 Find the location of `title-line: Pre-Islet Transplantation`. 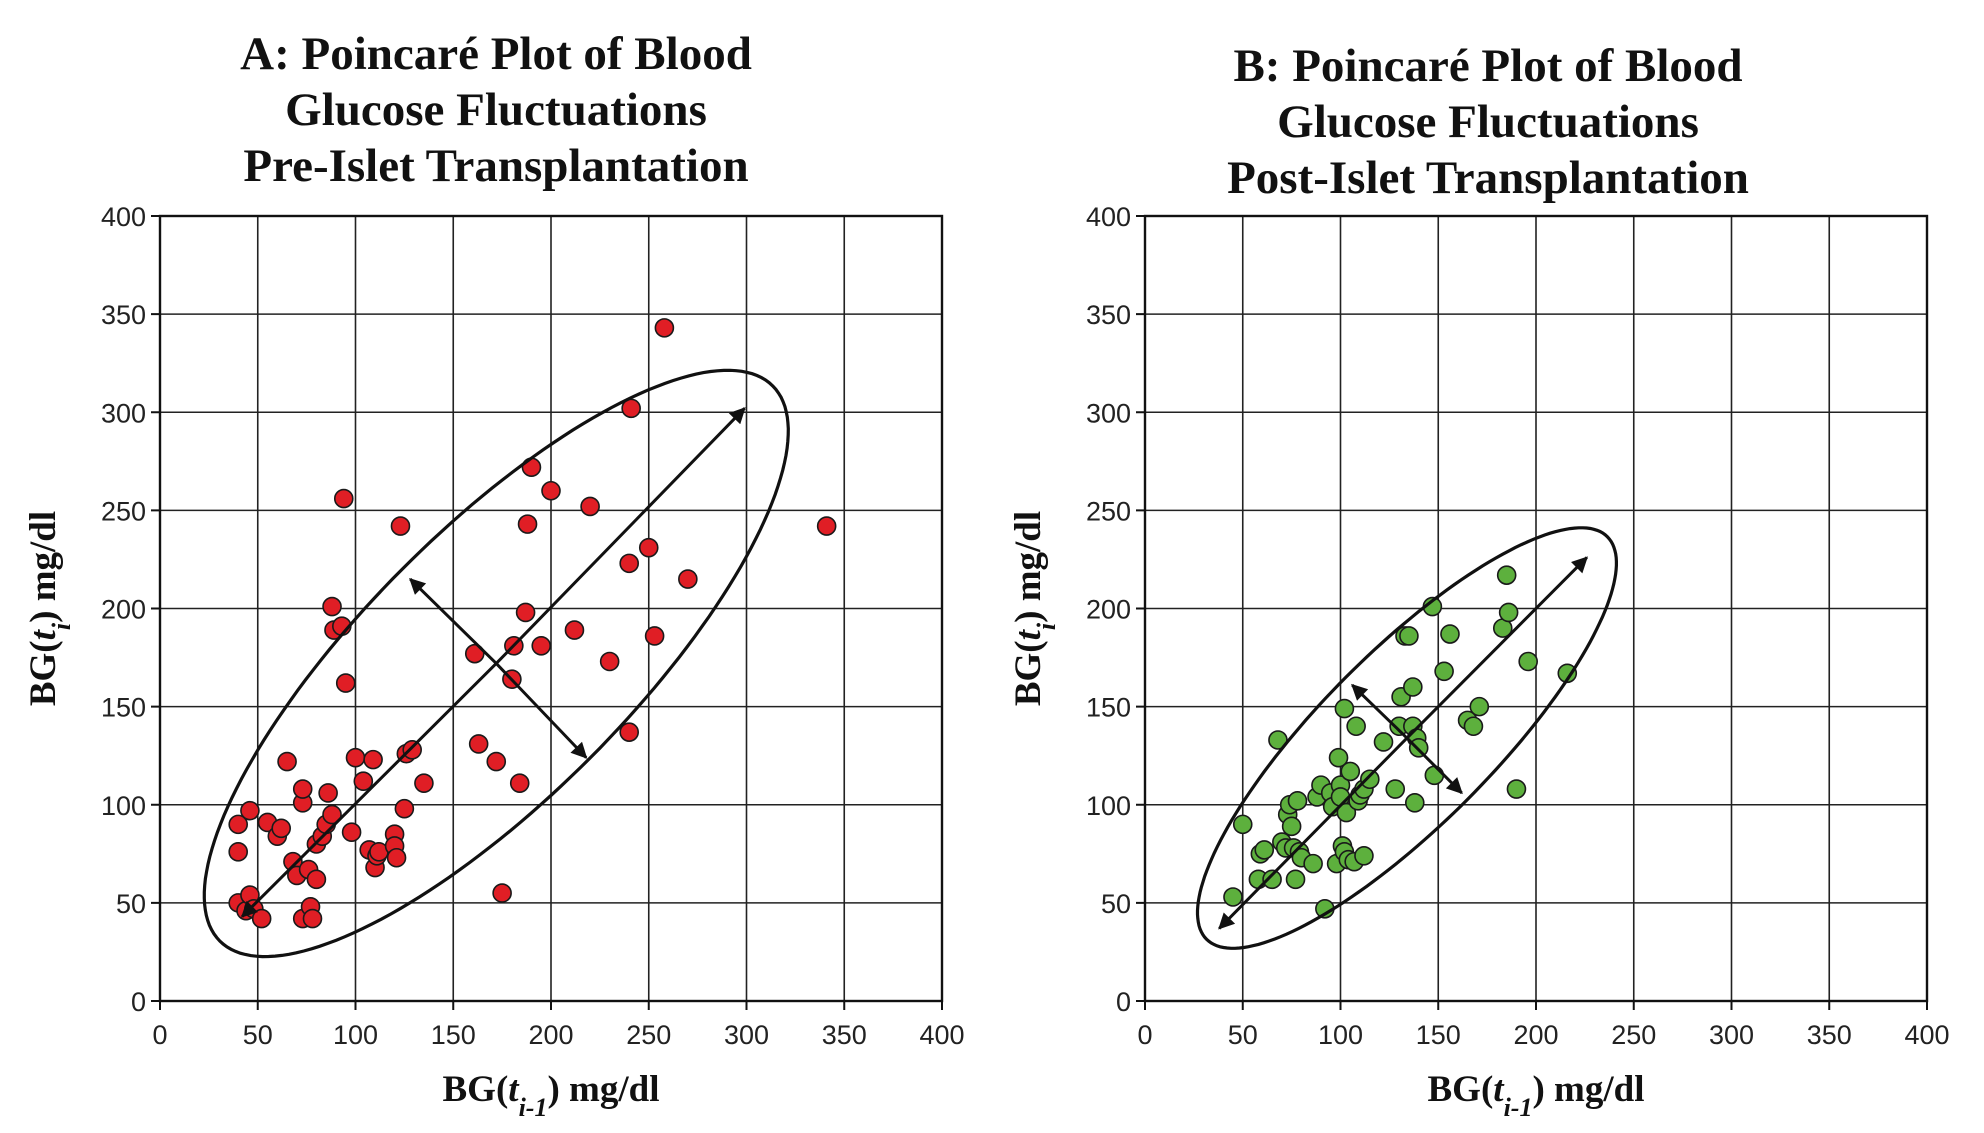

title-line: Pre-Islet Transplantation is located at coordinates (496, 166).